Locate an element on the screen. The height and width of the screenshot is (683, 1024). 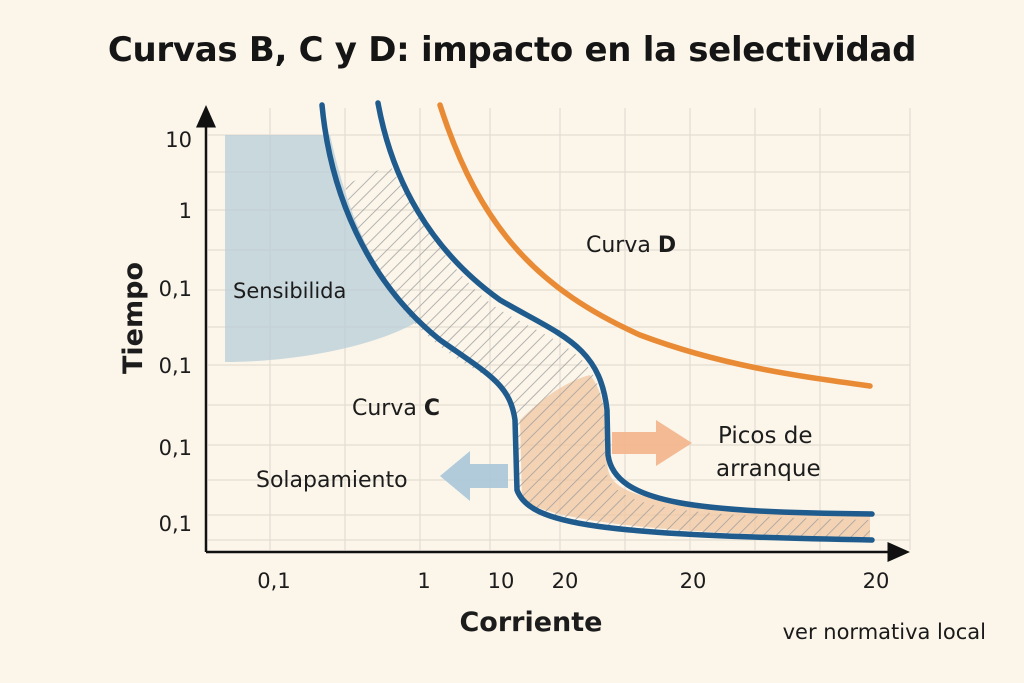
startup-peaks-arrow is located at coordinates (652, 443).